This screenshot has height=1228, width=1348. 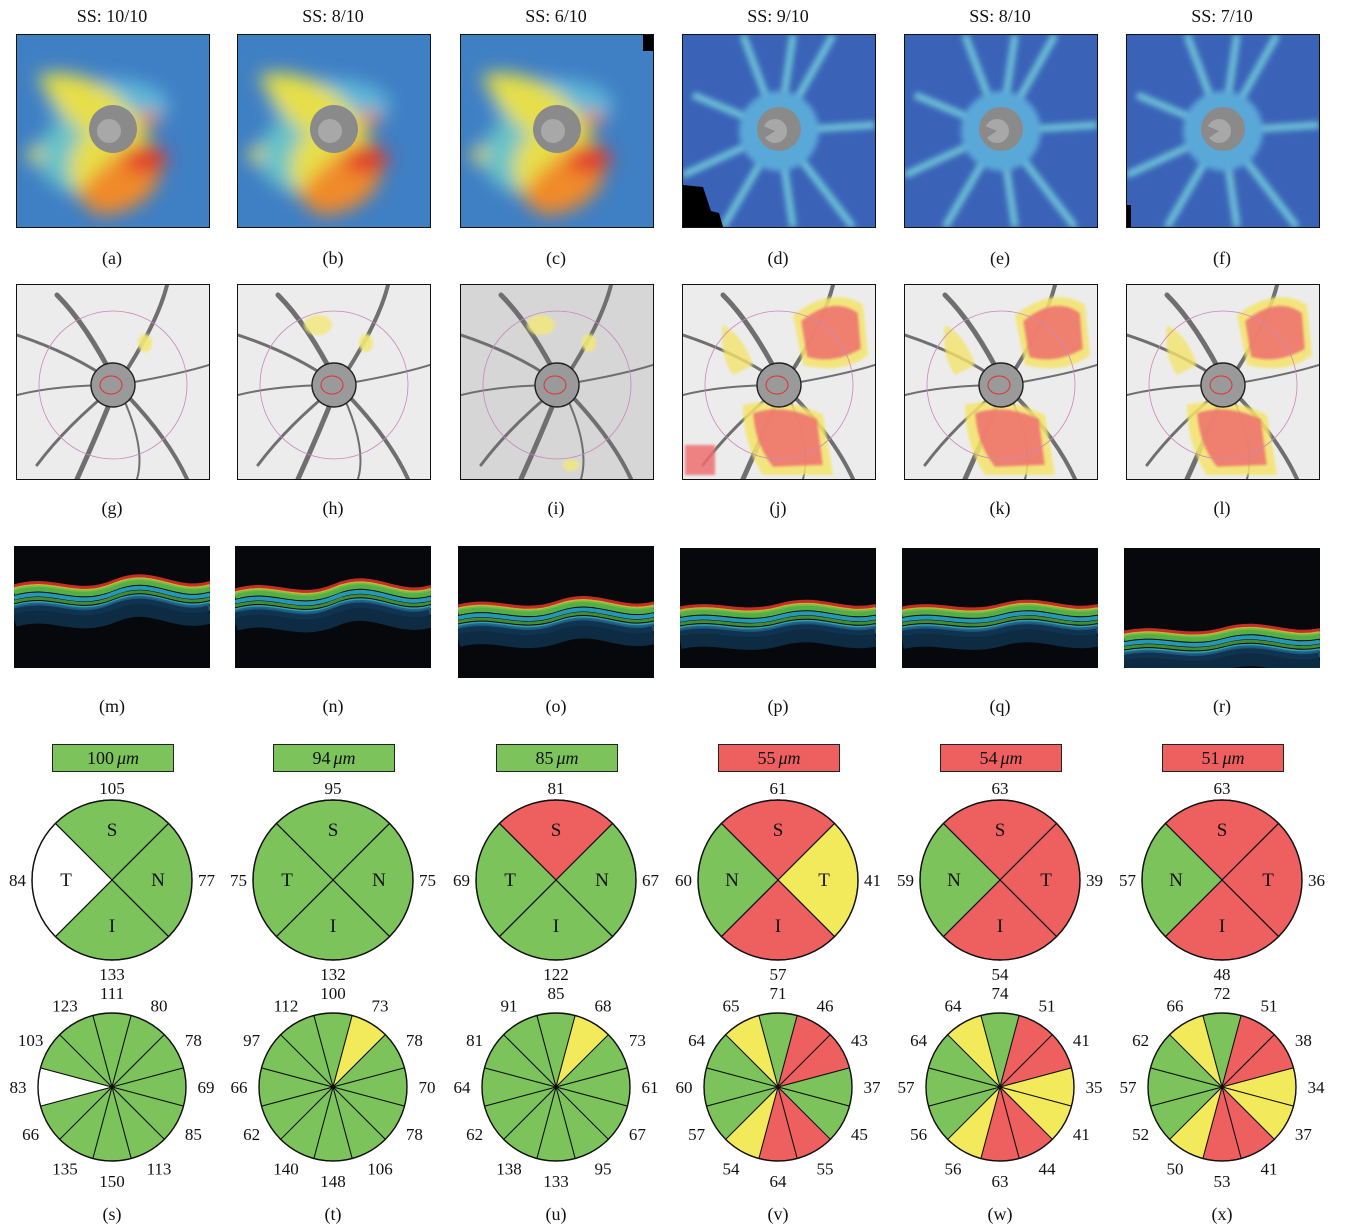 I want to click on clock-hour-value: 97, so click(x=252, y=1040).